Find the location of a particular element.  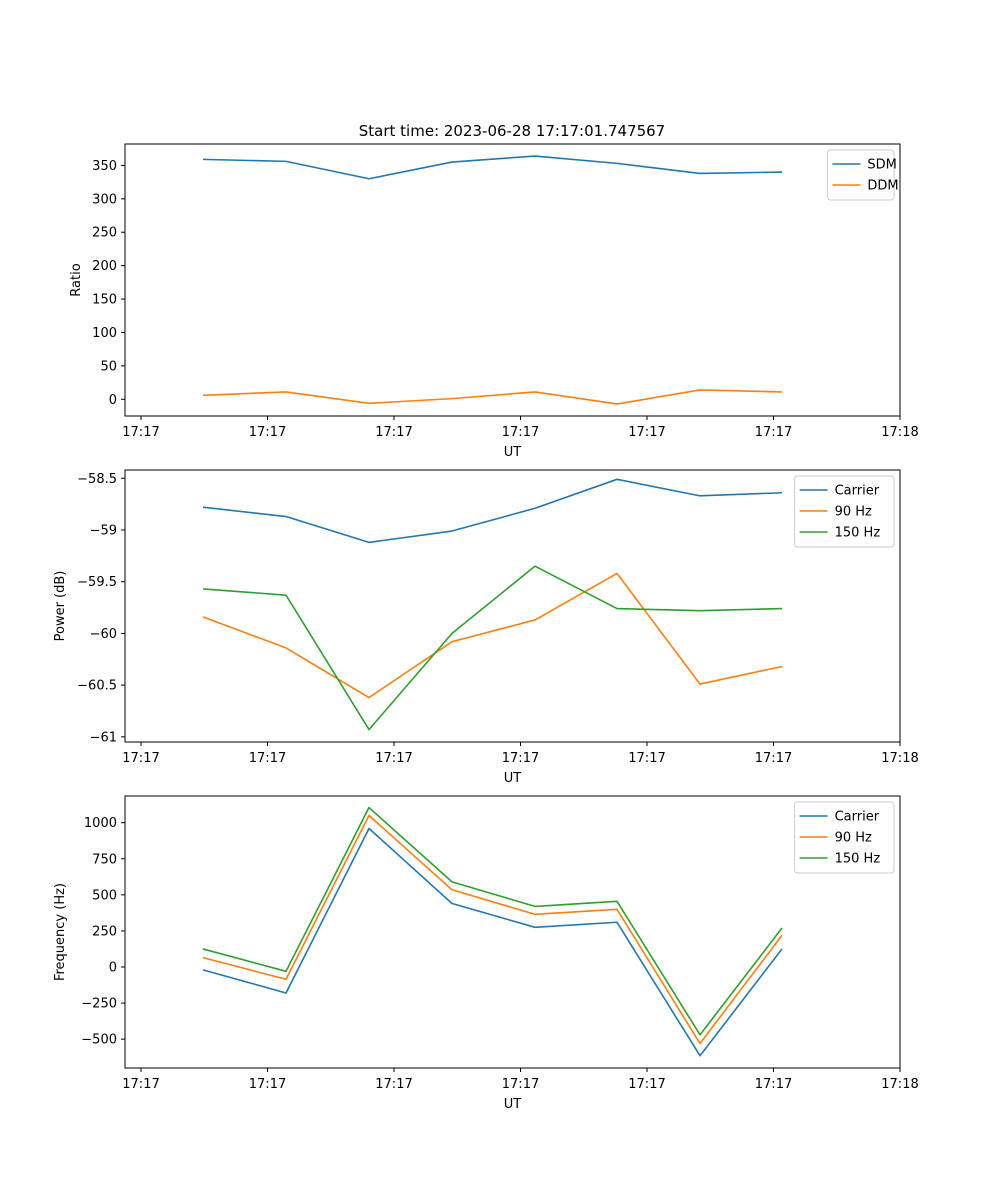

legend-label: DDM is located at coordinates (882, 186).